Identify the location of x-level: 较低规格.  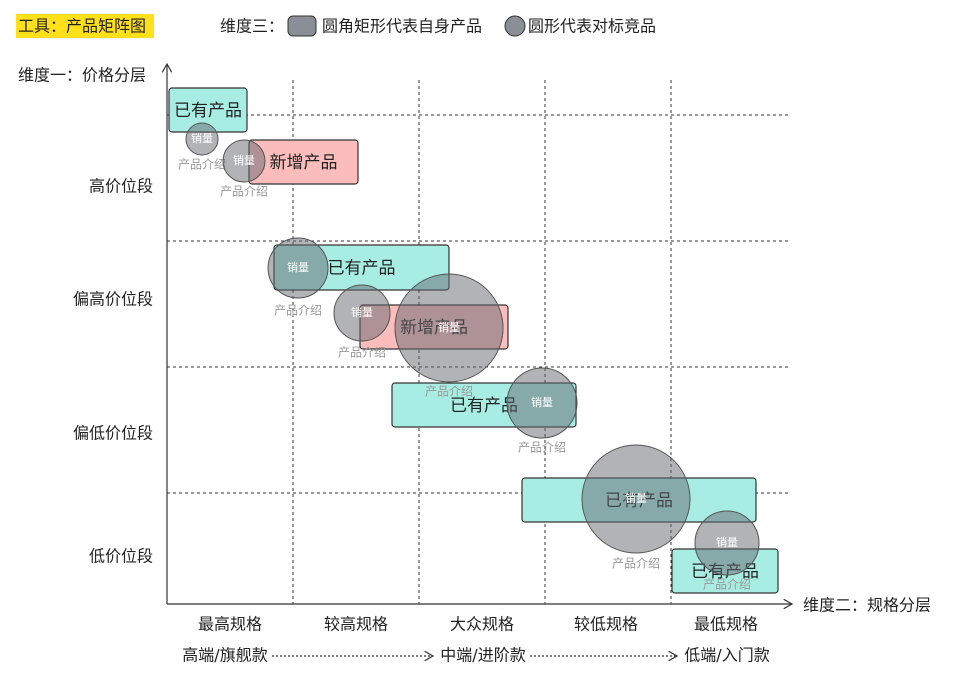
(606, 624).